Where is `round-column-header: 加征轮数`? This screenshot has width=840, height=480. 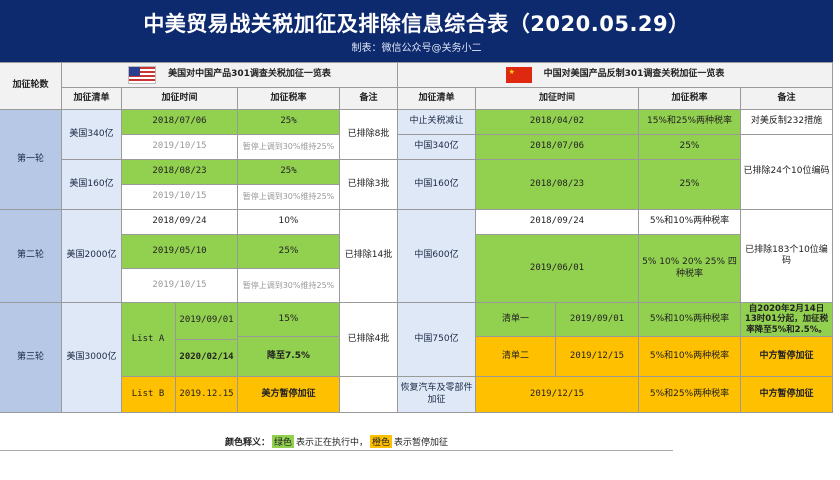 round-column-header: 加征轮数 is located at coordinates (31, 86).